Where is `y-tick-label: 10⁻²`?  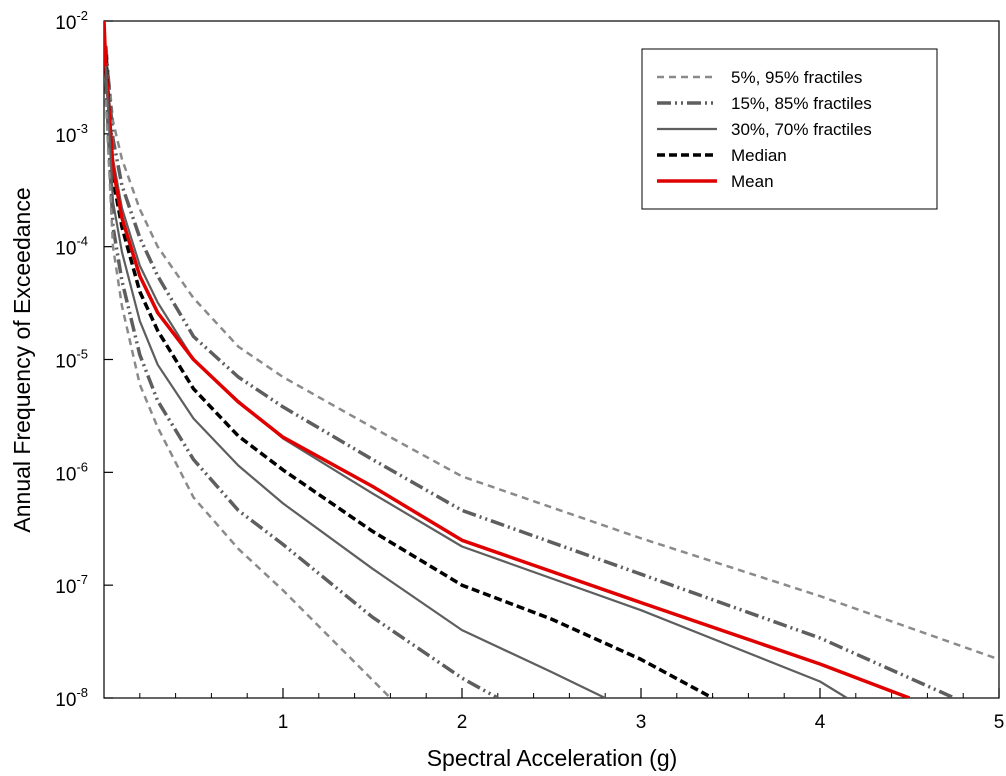
y-tick-label: 10⁻² is located at coordinates (71, 21).